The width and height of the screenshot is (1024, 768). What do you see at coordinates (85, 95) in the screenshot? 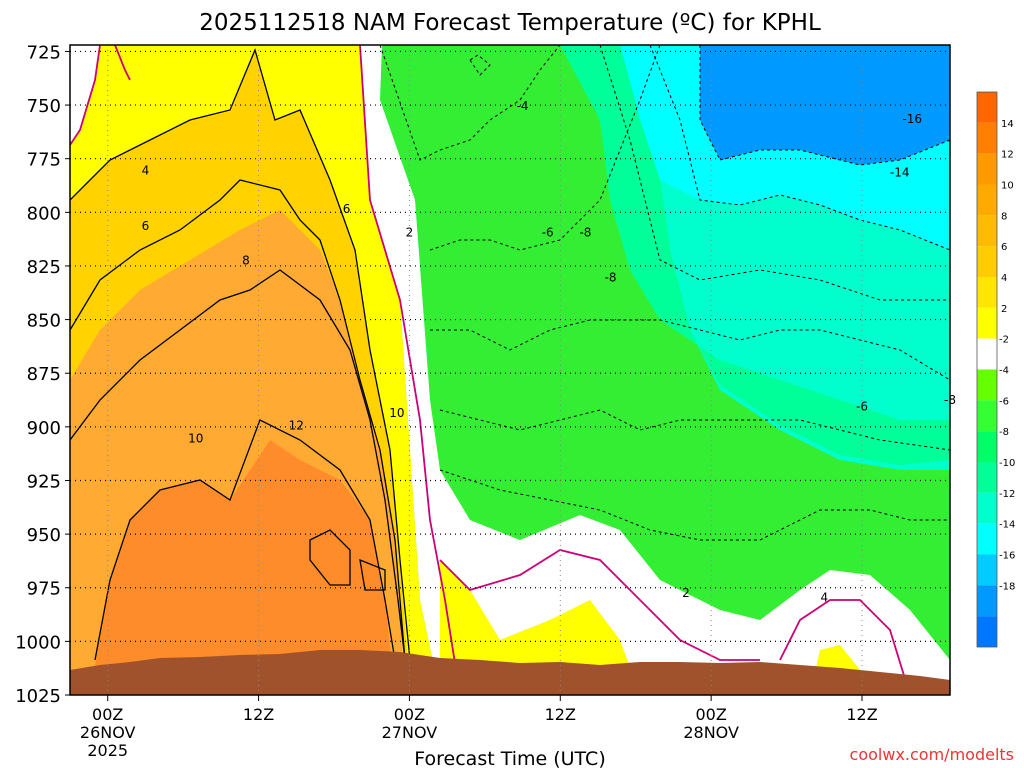
I see `near-zero-topleft-region` at bounding box center [85, 95].